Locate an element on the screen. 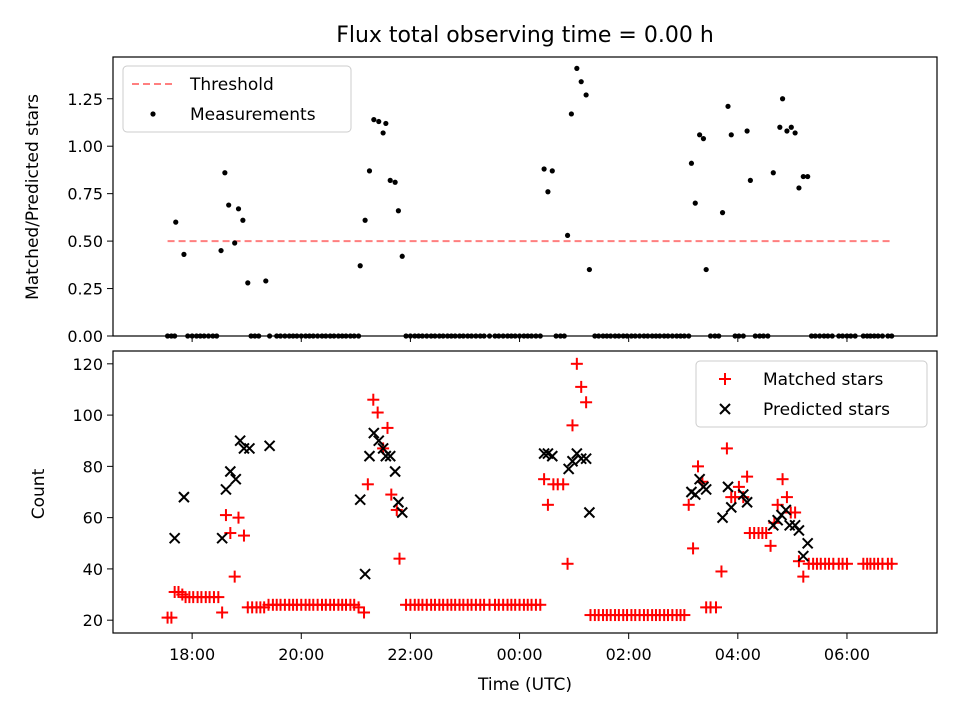 This screenshot has height=720, width=960. top-legend: Threshold Measurements is located at coordinates (237, 99).